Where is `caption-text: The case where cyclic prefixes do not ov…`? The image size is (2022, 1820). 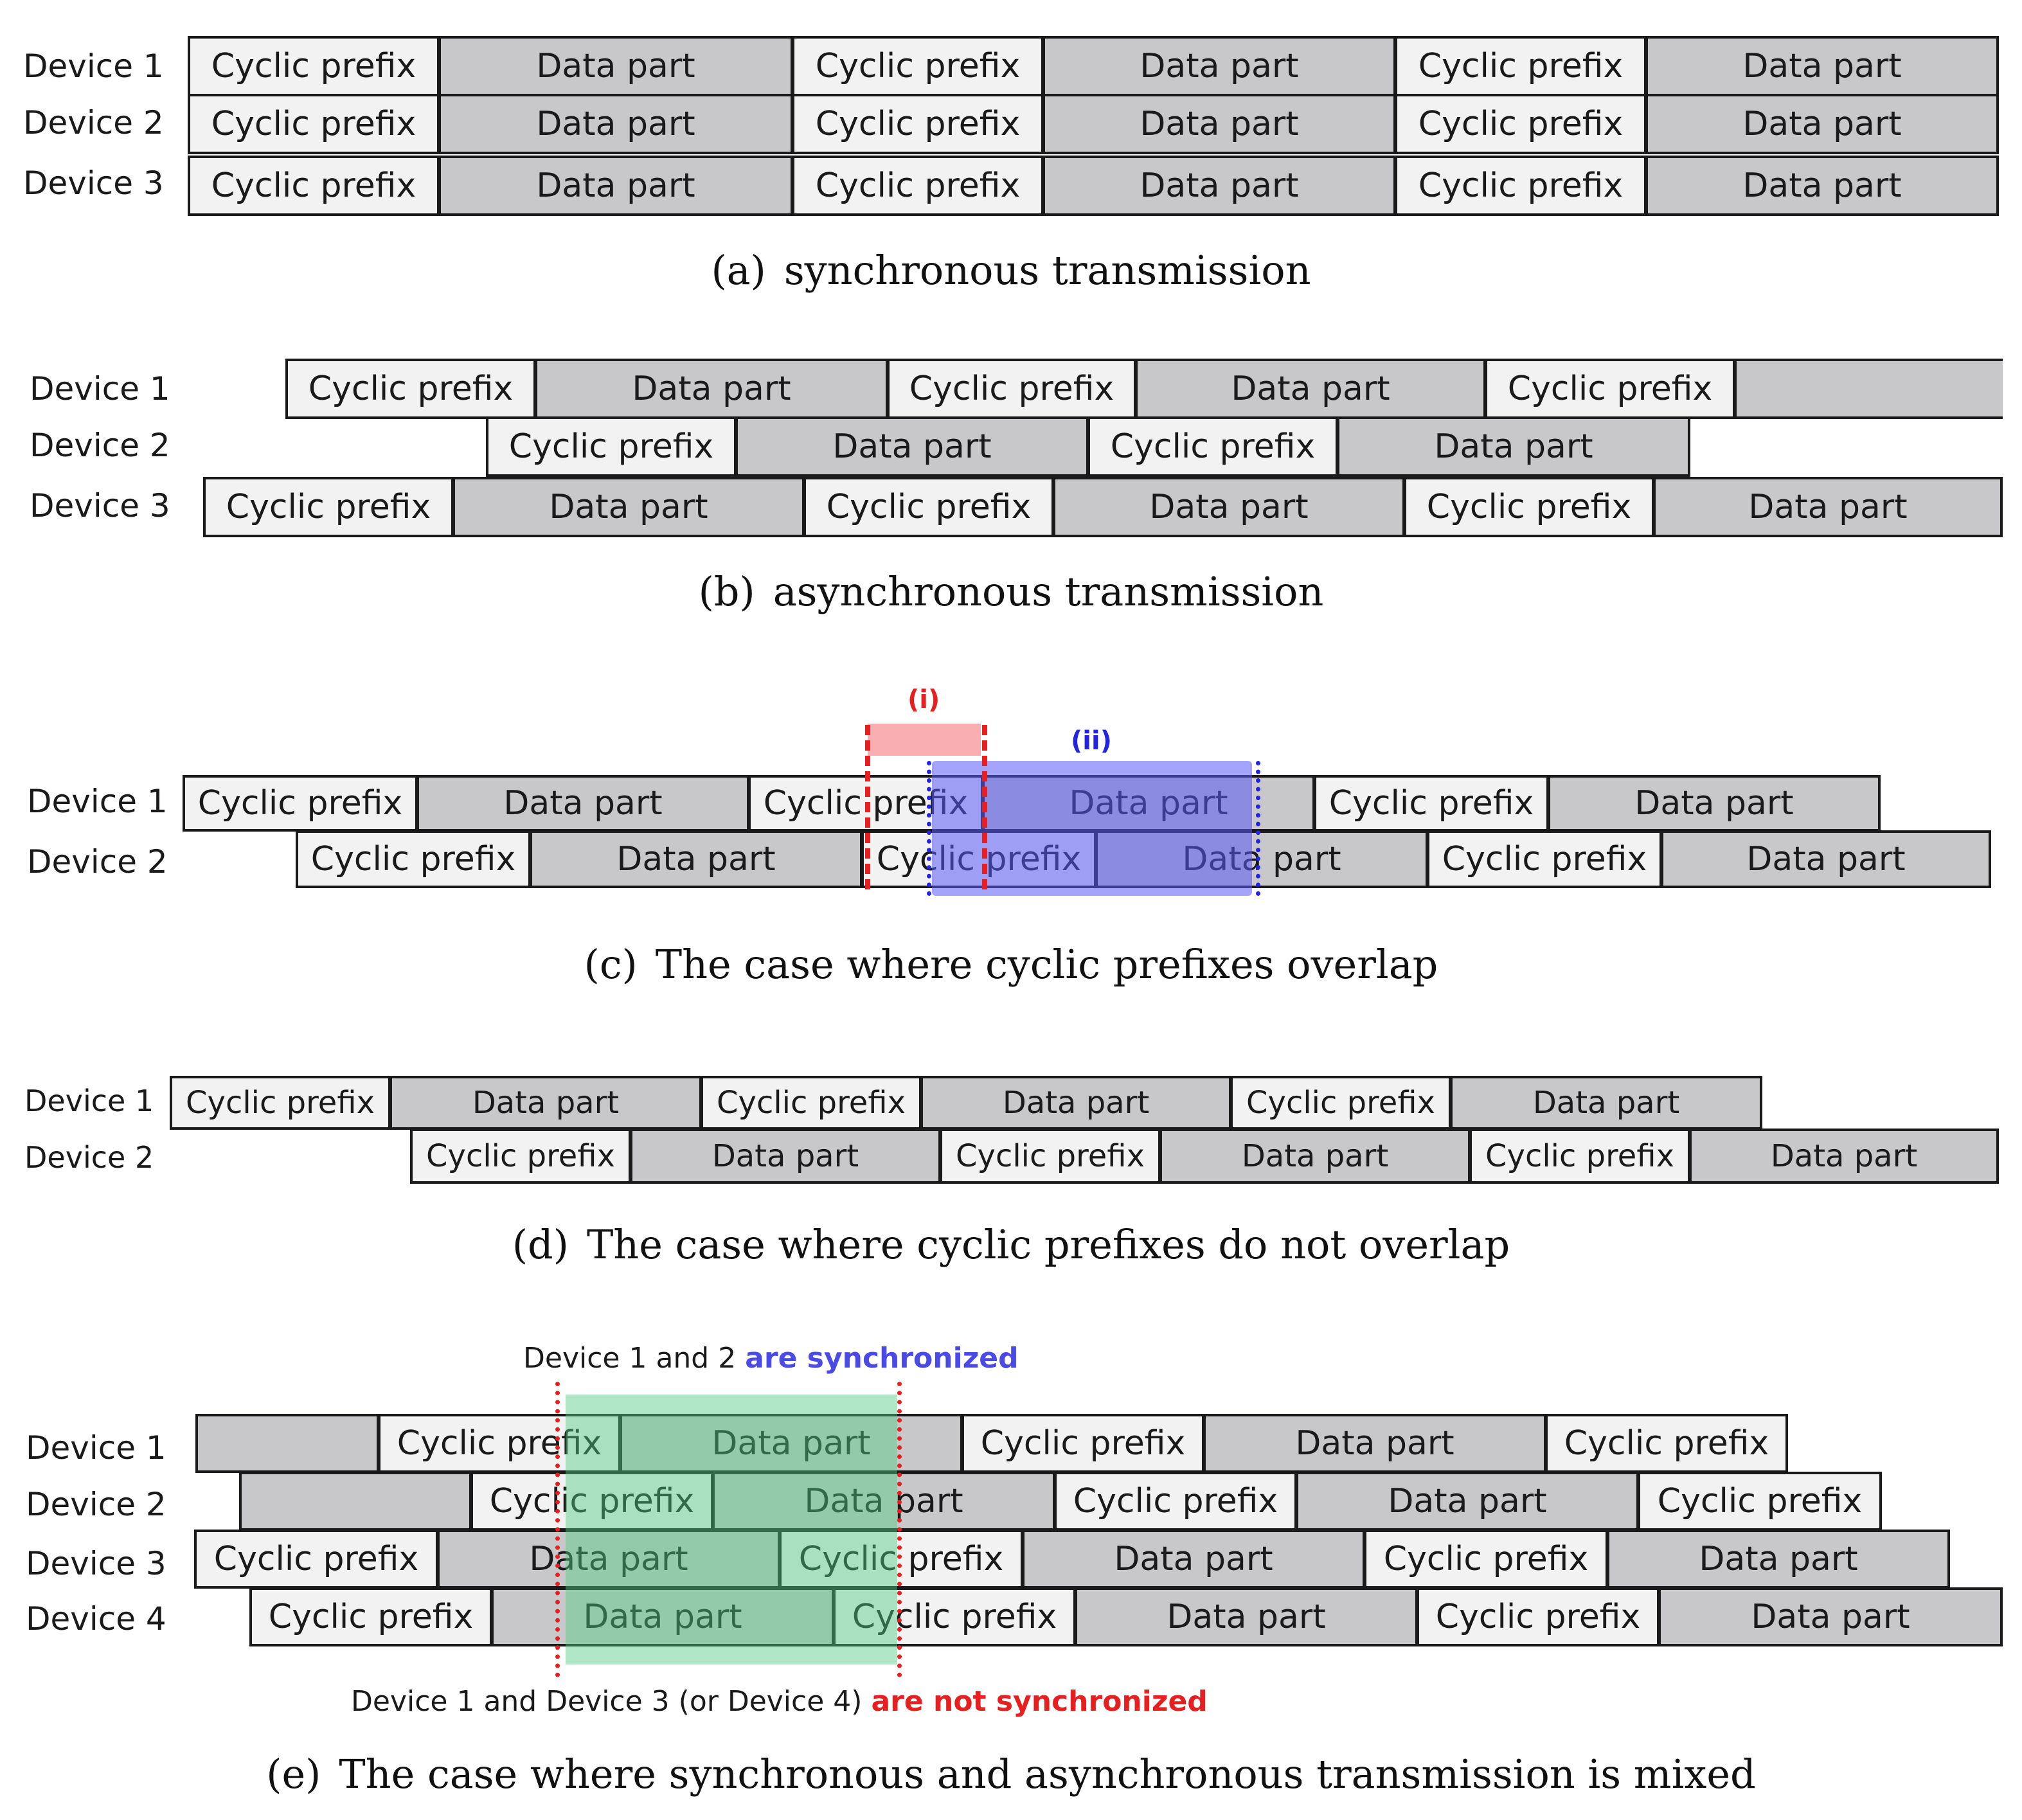 caption-text: The case where cyclic prefixes do not ov… is located at coordinates (1048, 1244).